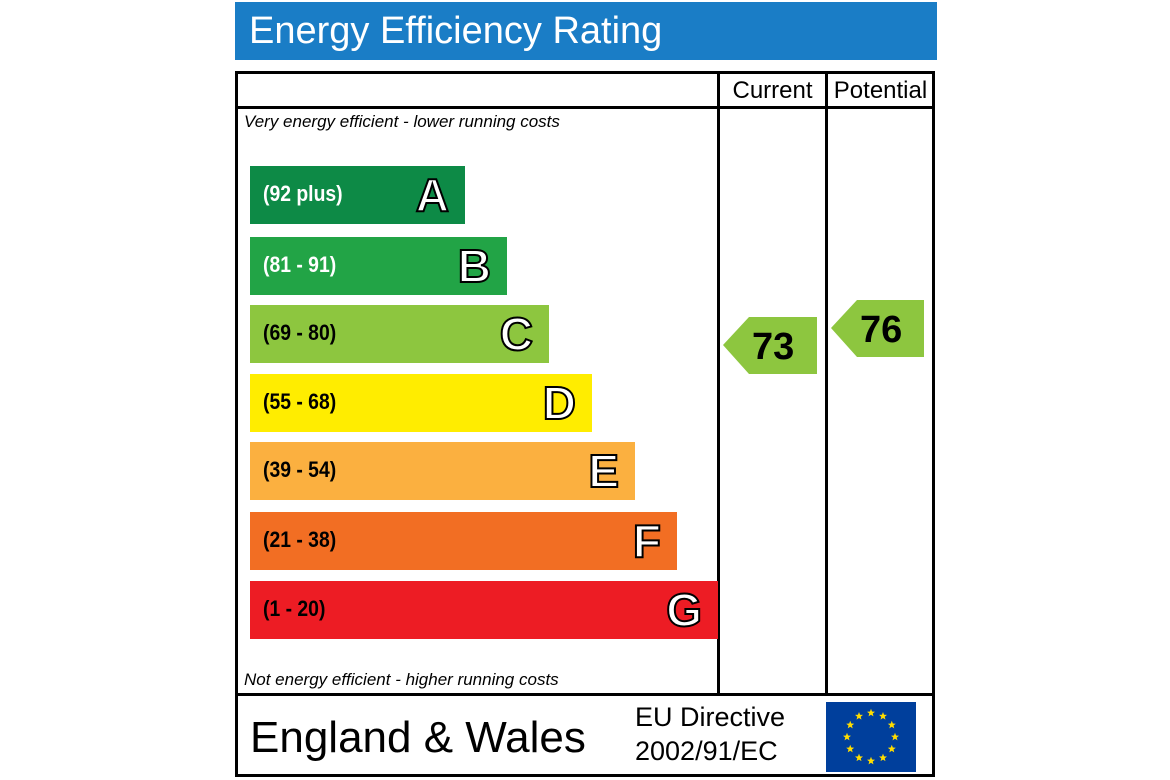 Image resolution: width=1170 pixels, height=780 pixels. Describe the element at coordinates (418, 737) in the screenshot. I see `country-label: England & Wales` at that location.